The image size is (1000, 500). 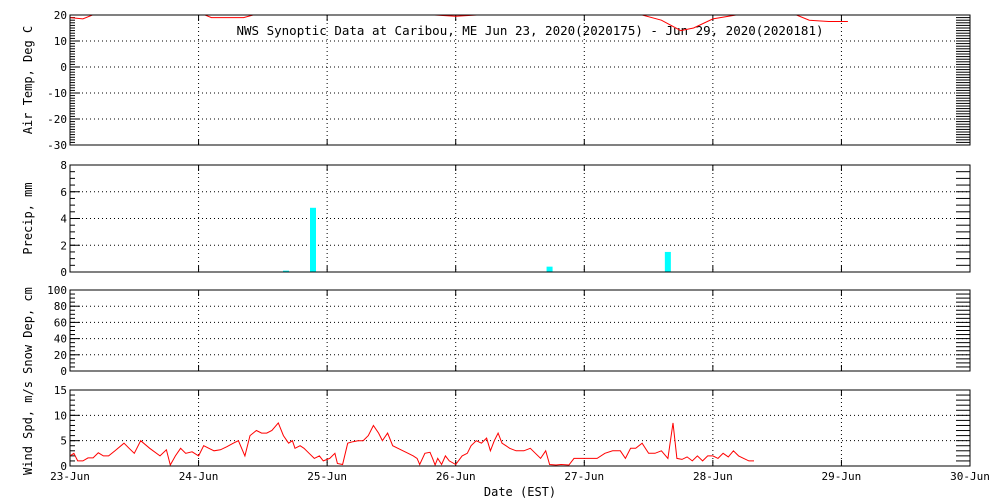 What do you see at coordinates (28, 80) in the screenshot?
I see `air-temp-y-label: Air Temp, Deg C` at bounding box center [28, 80].